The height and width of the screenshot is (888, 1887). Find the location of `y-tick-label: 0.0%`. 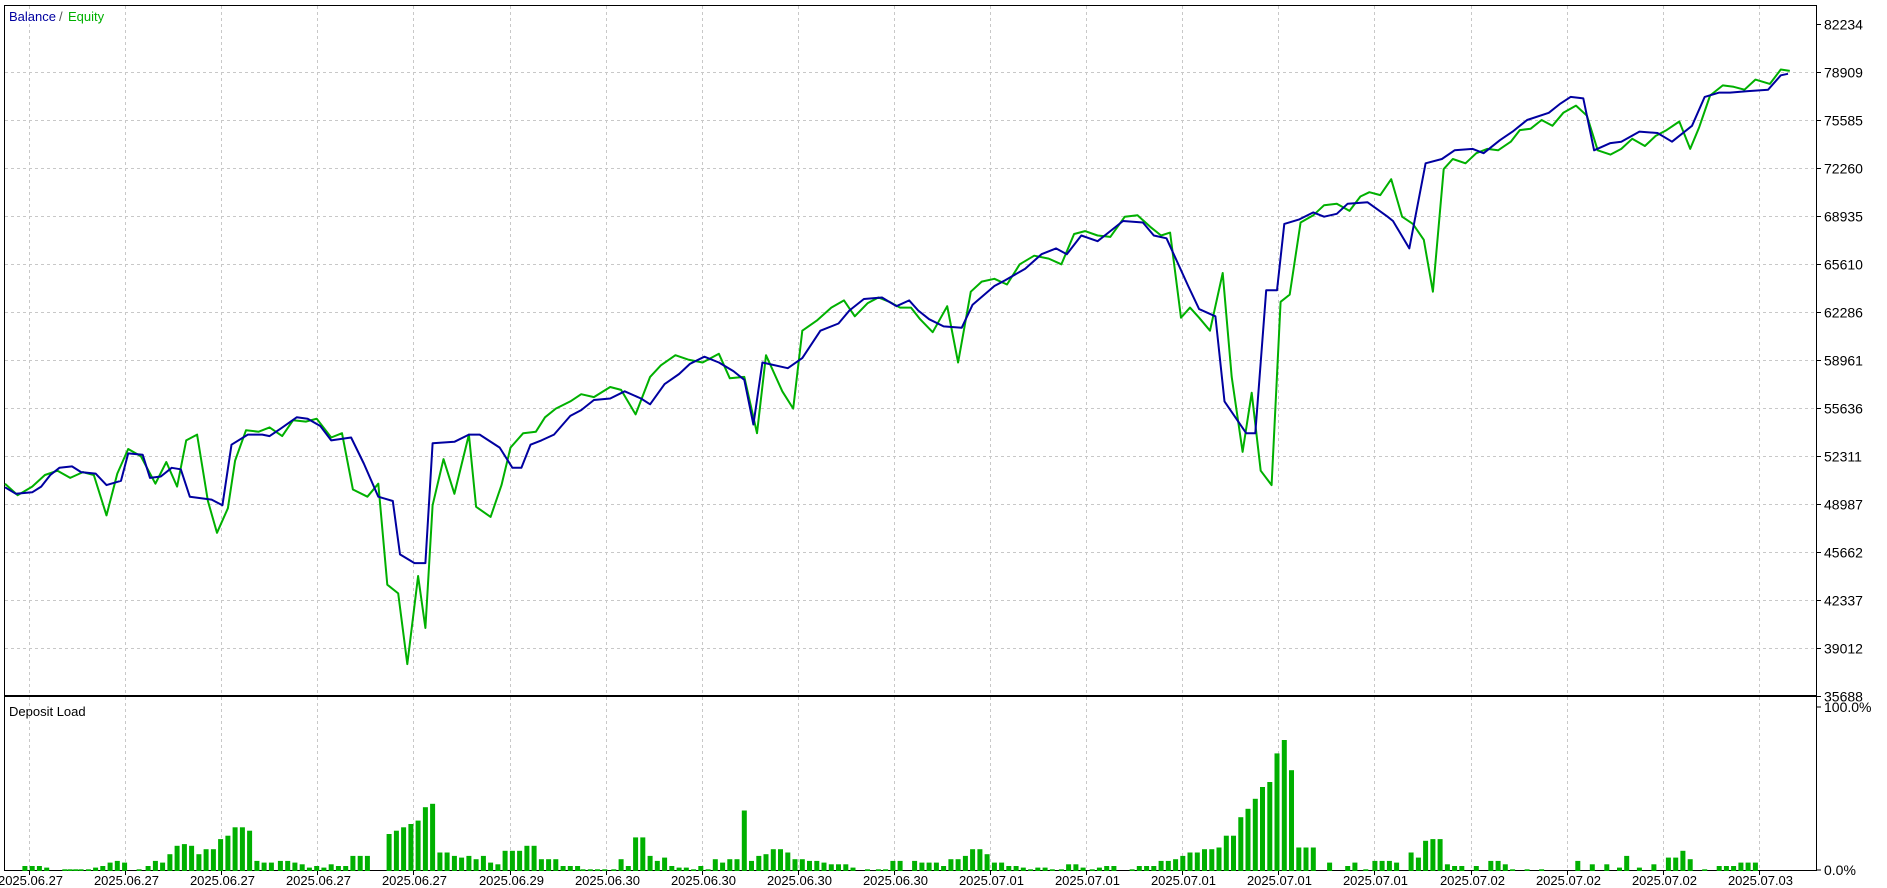

y-tick-label: 0.0% is located at coordinates (1840, 870).